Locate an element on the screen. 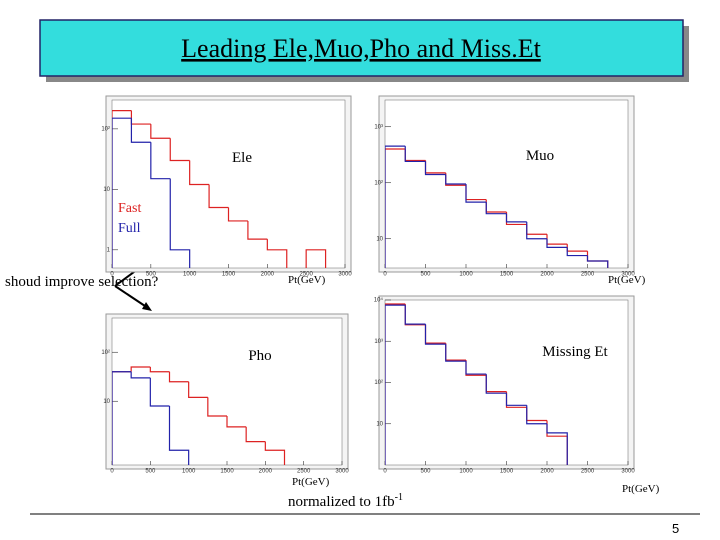 The width and height of the screenshot is (720, 540). slide-title: Leading Ele,Muo,Pho and Miss.Et is located at coordinates (361, 48).